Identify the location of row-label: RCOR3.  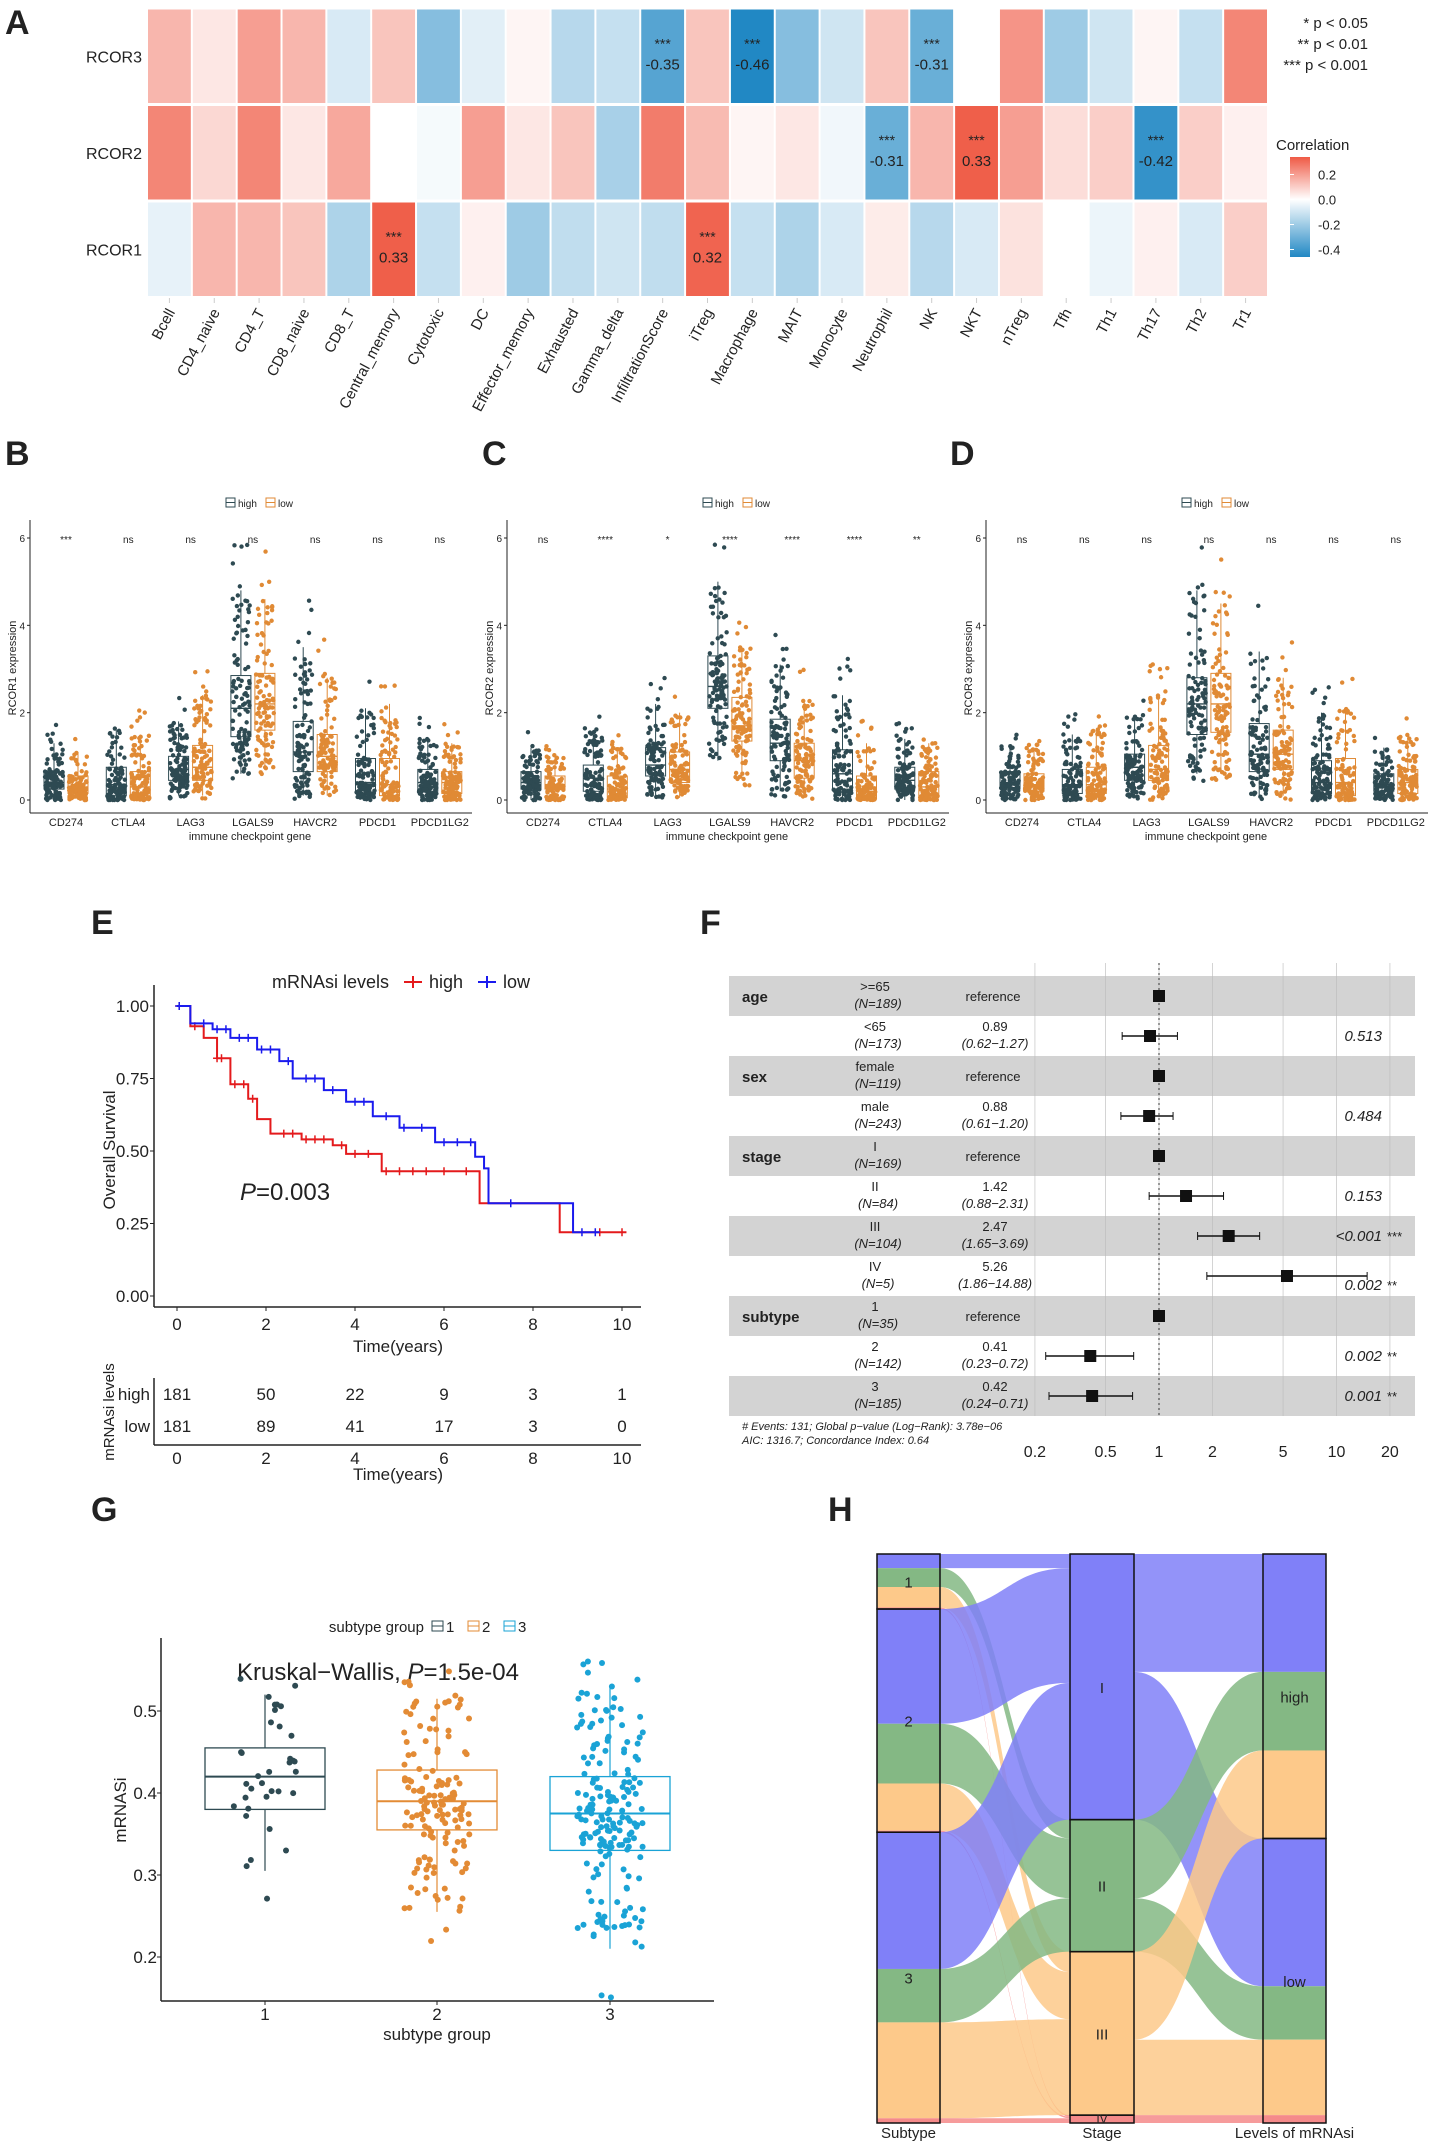
(114, 57).